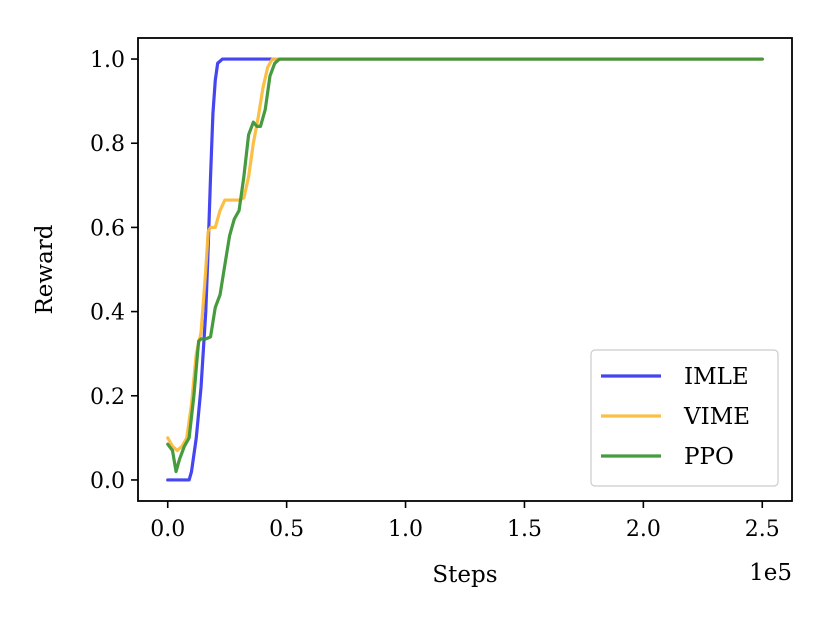 Image resolution: width=830 pixels, height=627 pixels. Describe the element at coordinates (107, 228) in the screenshot. I see `y-tick-label: 0.6` at that location.